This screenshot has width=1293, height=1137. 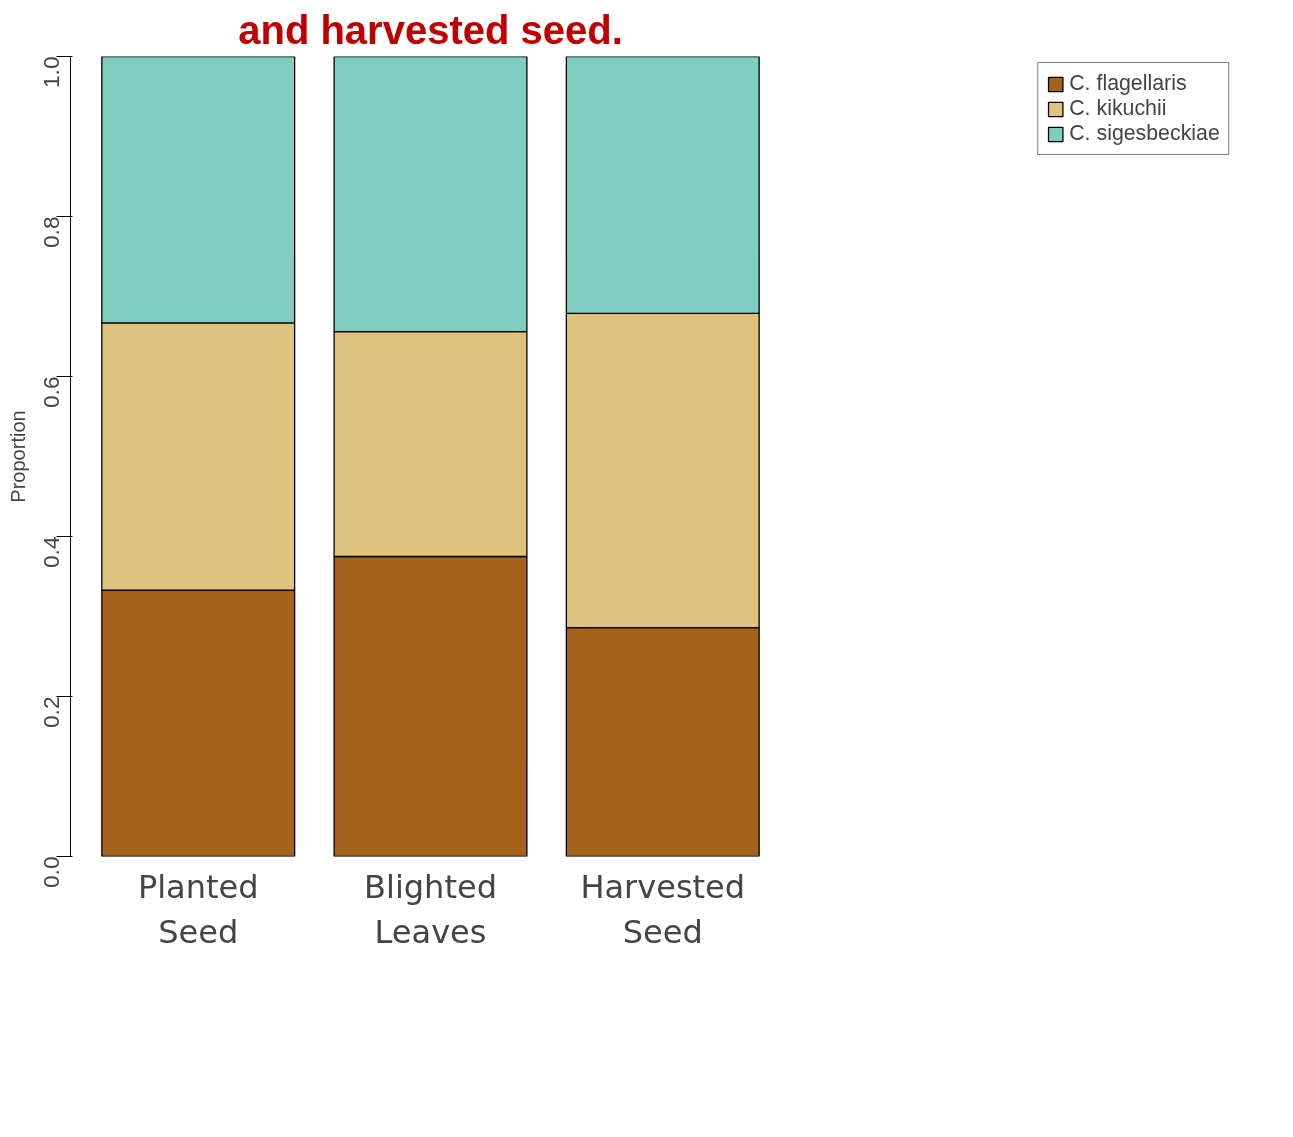 What do you see at coordinates (51, 552) in the screenshot?
I see `y-tick-label: 0.4` at bounding box center [51, 552].